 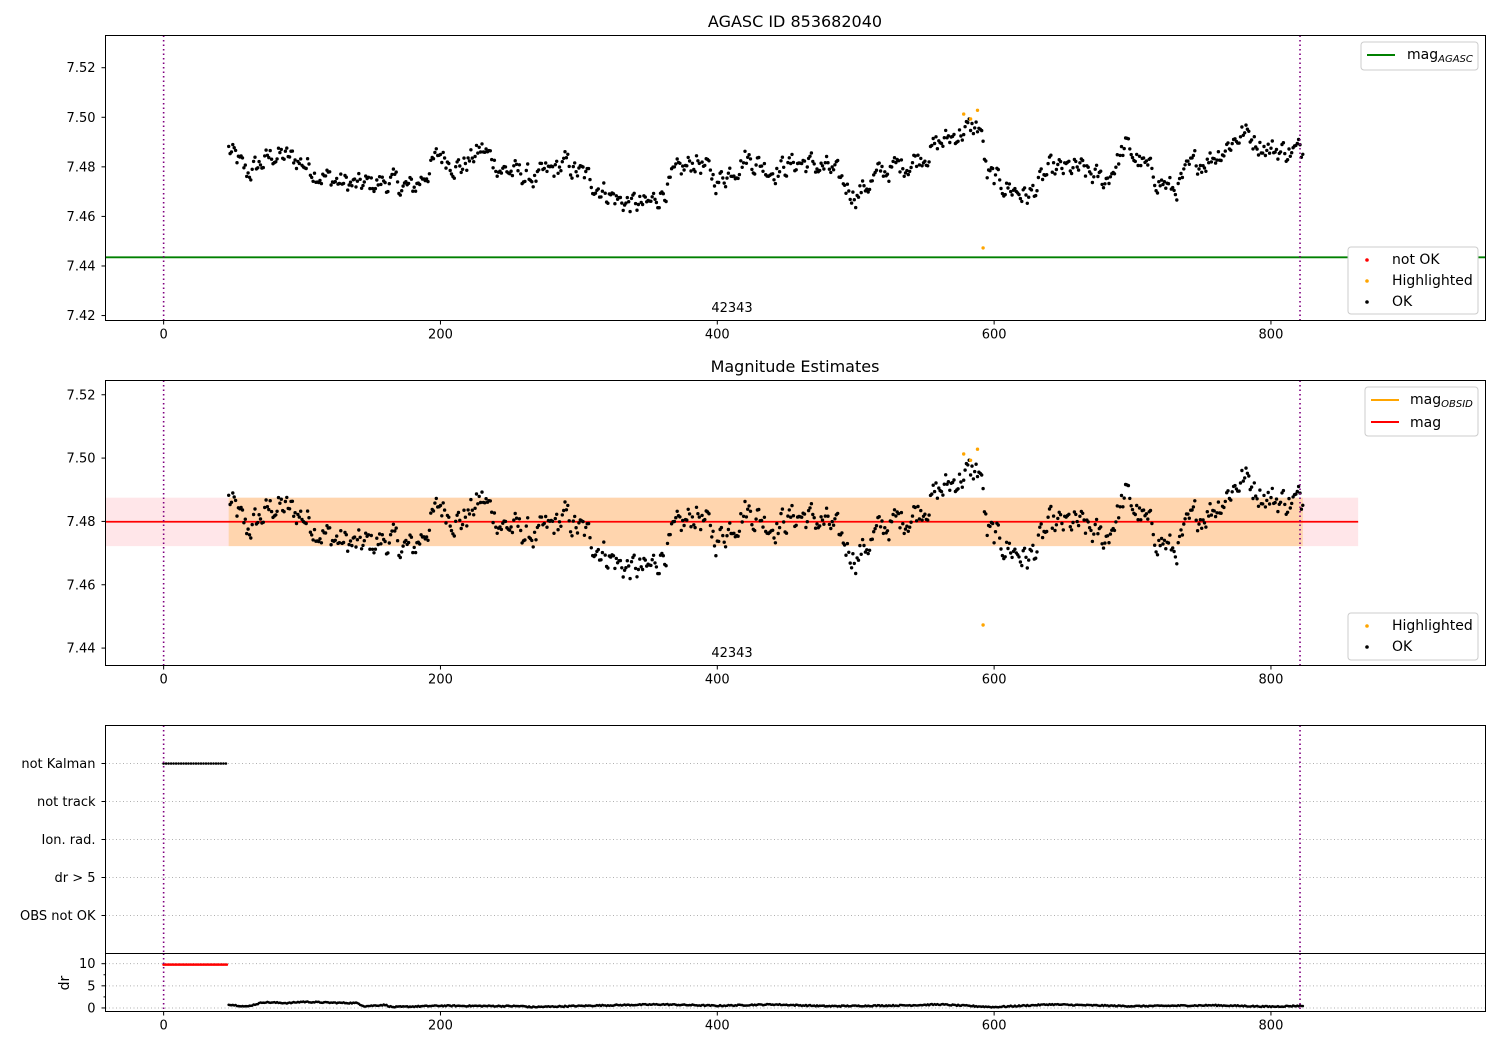 What do you see at coordinates (81, 316) in the screenshot?
I see `y-tick-label: 7.42` at bounding box center [81, 316].